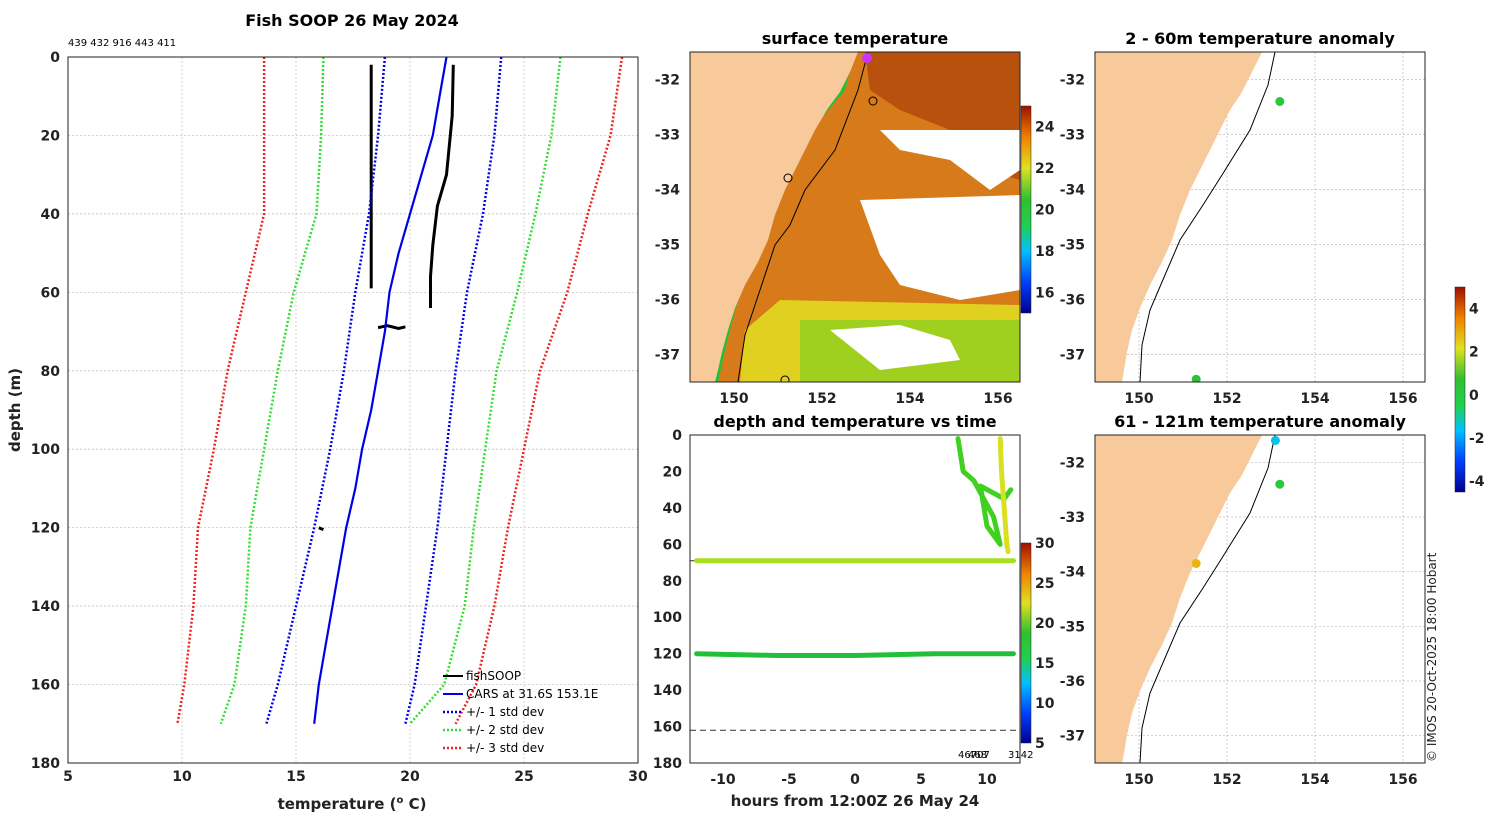  Describe the element at coordinates (1072, 463) in the screenshot. I see `map-lat-tick: -32` at that location.